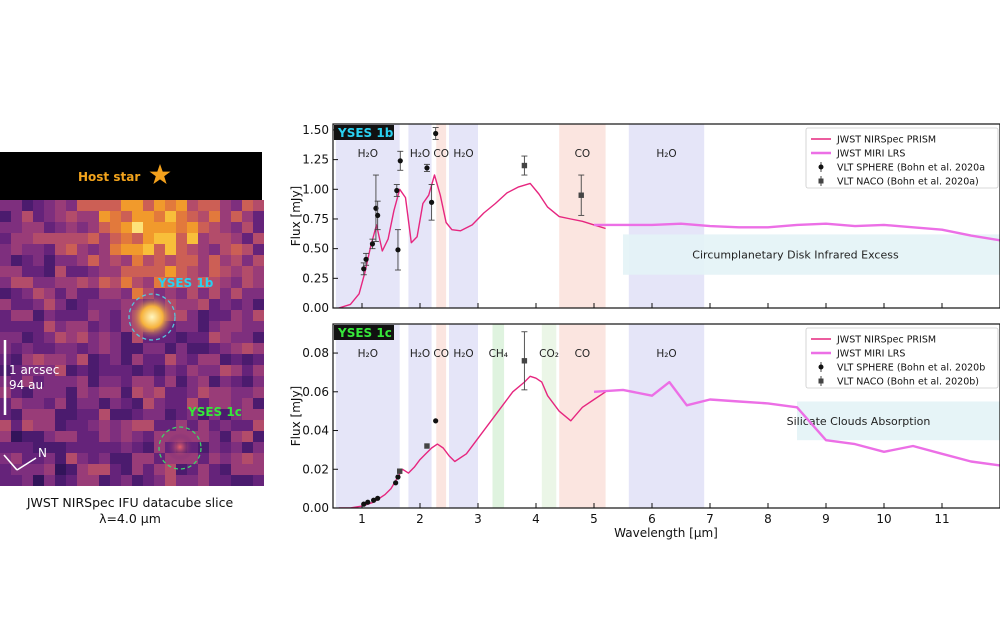  Describe the element at coordinates (296, 416) in the screenshot. I see `y-axis-label-bottom: Flux [mJy]` at that location.